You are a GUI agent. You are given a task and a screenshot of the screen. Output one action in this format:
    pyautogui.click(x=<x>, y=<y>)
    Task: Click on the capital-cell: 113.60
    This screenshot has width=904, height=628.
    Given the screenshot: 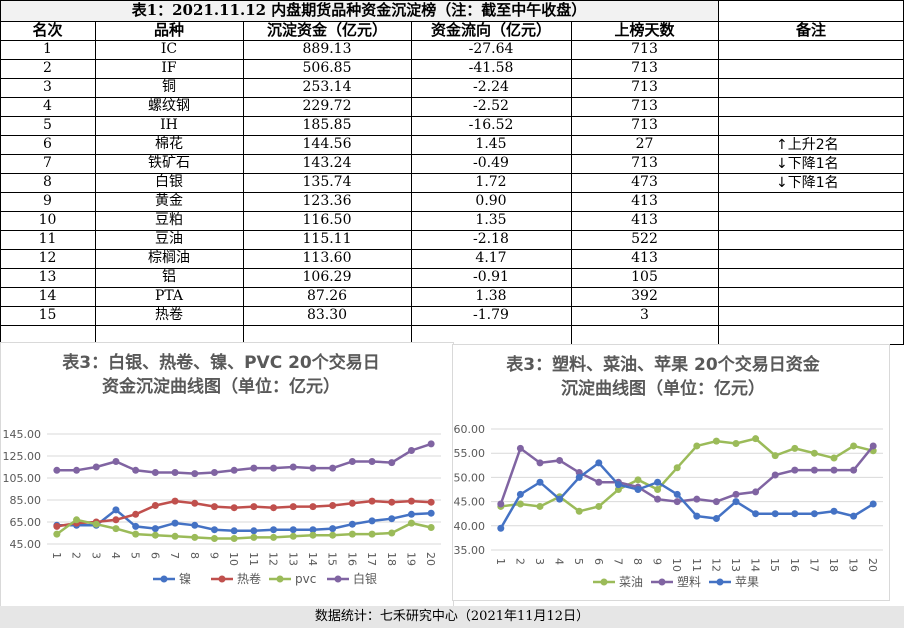 What is the action you would take?
    pyautogui.click(x=327, y=258)
    